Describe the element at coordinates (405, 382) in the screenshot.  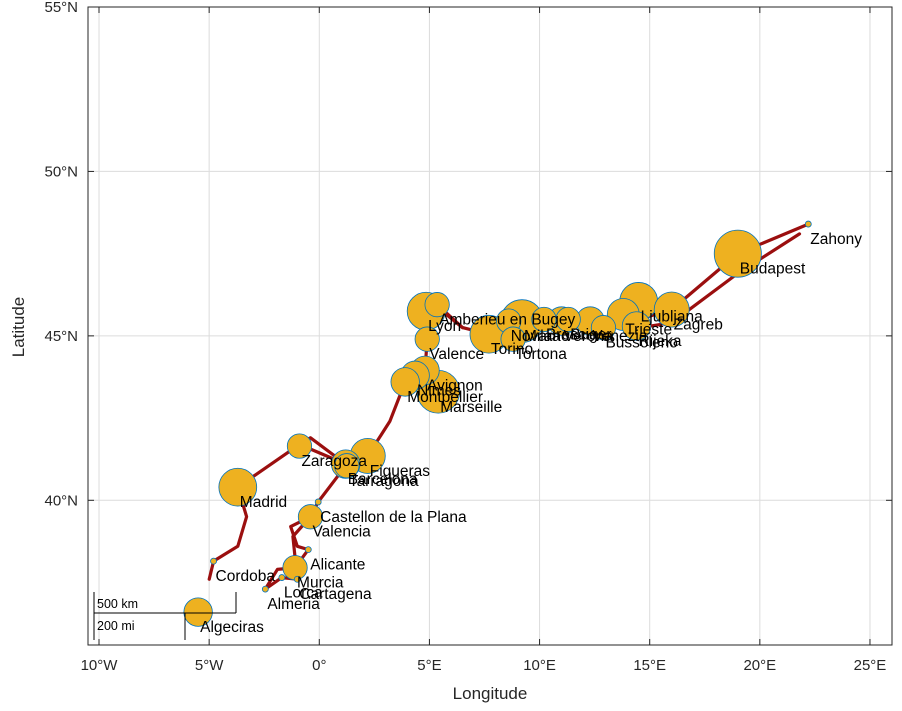
I see `city-bubble-montpellier` at that location.